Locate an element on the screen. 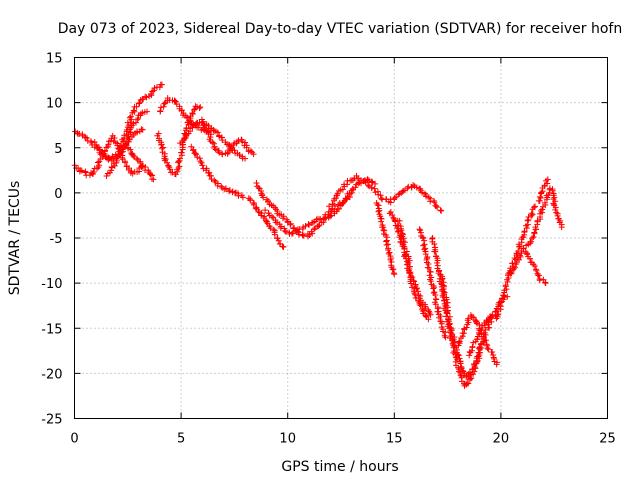  x-tick-label: 0 is located at coordinates (74, 439).